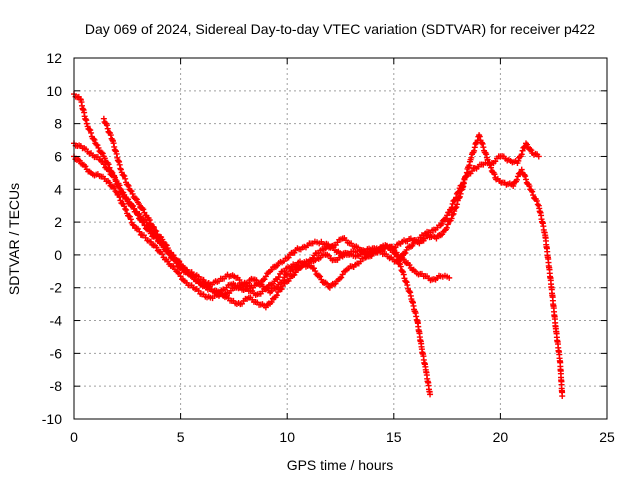 This screenshot has width=640, height=480. What do you see at coordinates (58, 255) in the screenshot?
I see `y-tick-label: 0` at bounding box center [58, 255].